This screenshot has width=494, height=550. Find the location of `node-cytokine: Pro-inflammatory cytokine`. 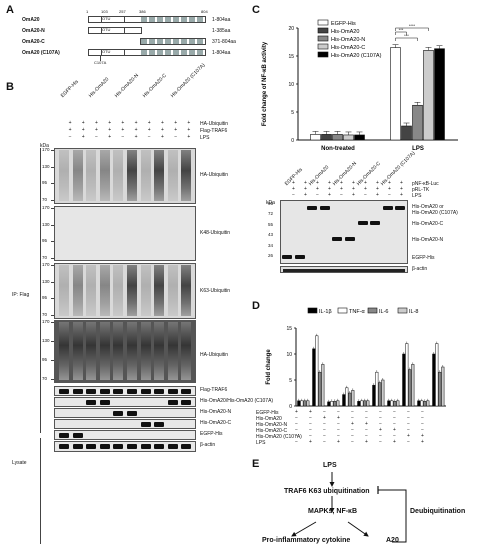

node-cytokine: Pro-inflammatory cytokine is located at coordinates (306, 540).